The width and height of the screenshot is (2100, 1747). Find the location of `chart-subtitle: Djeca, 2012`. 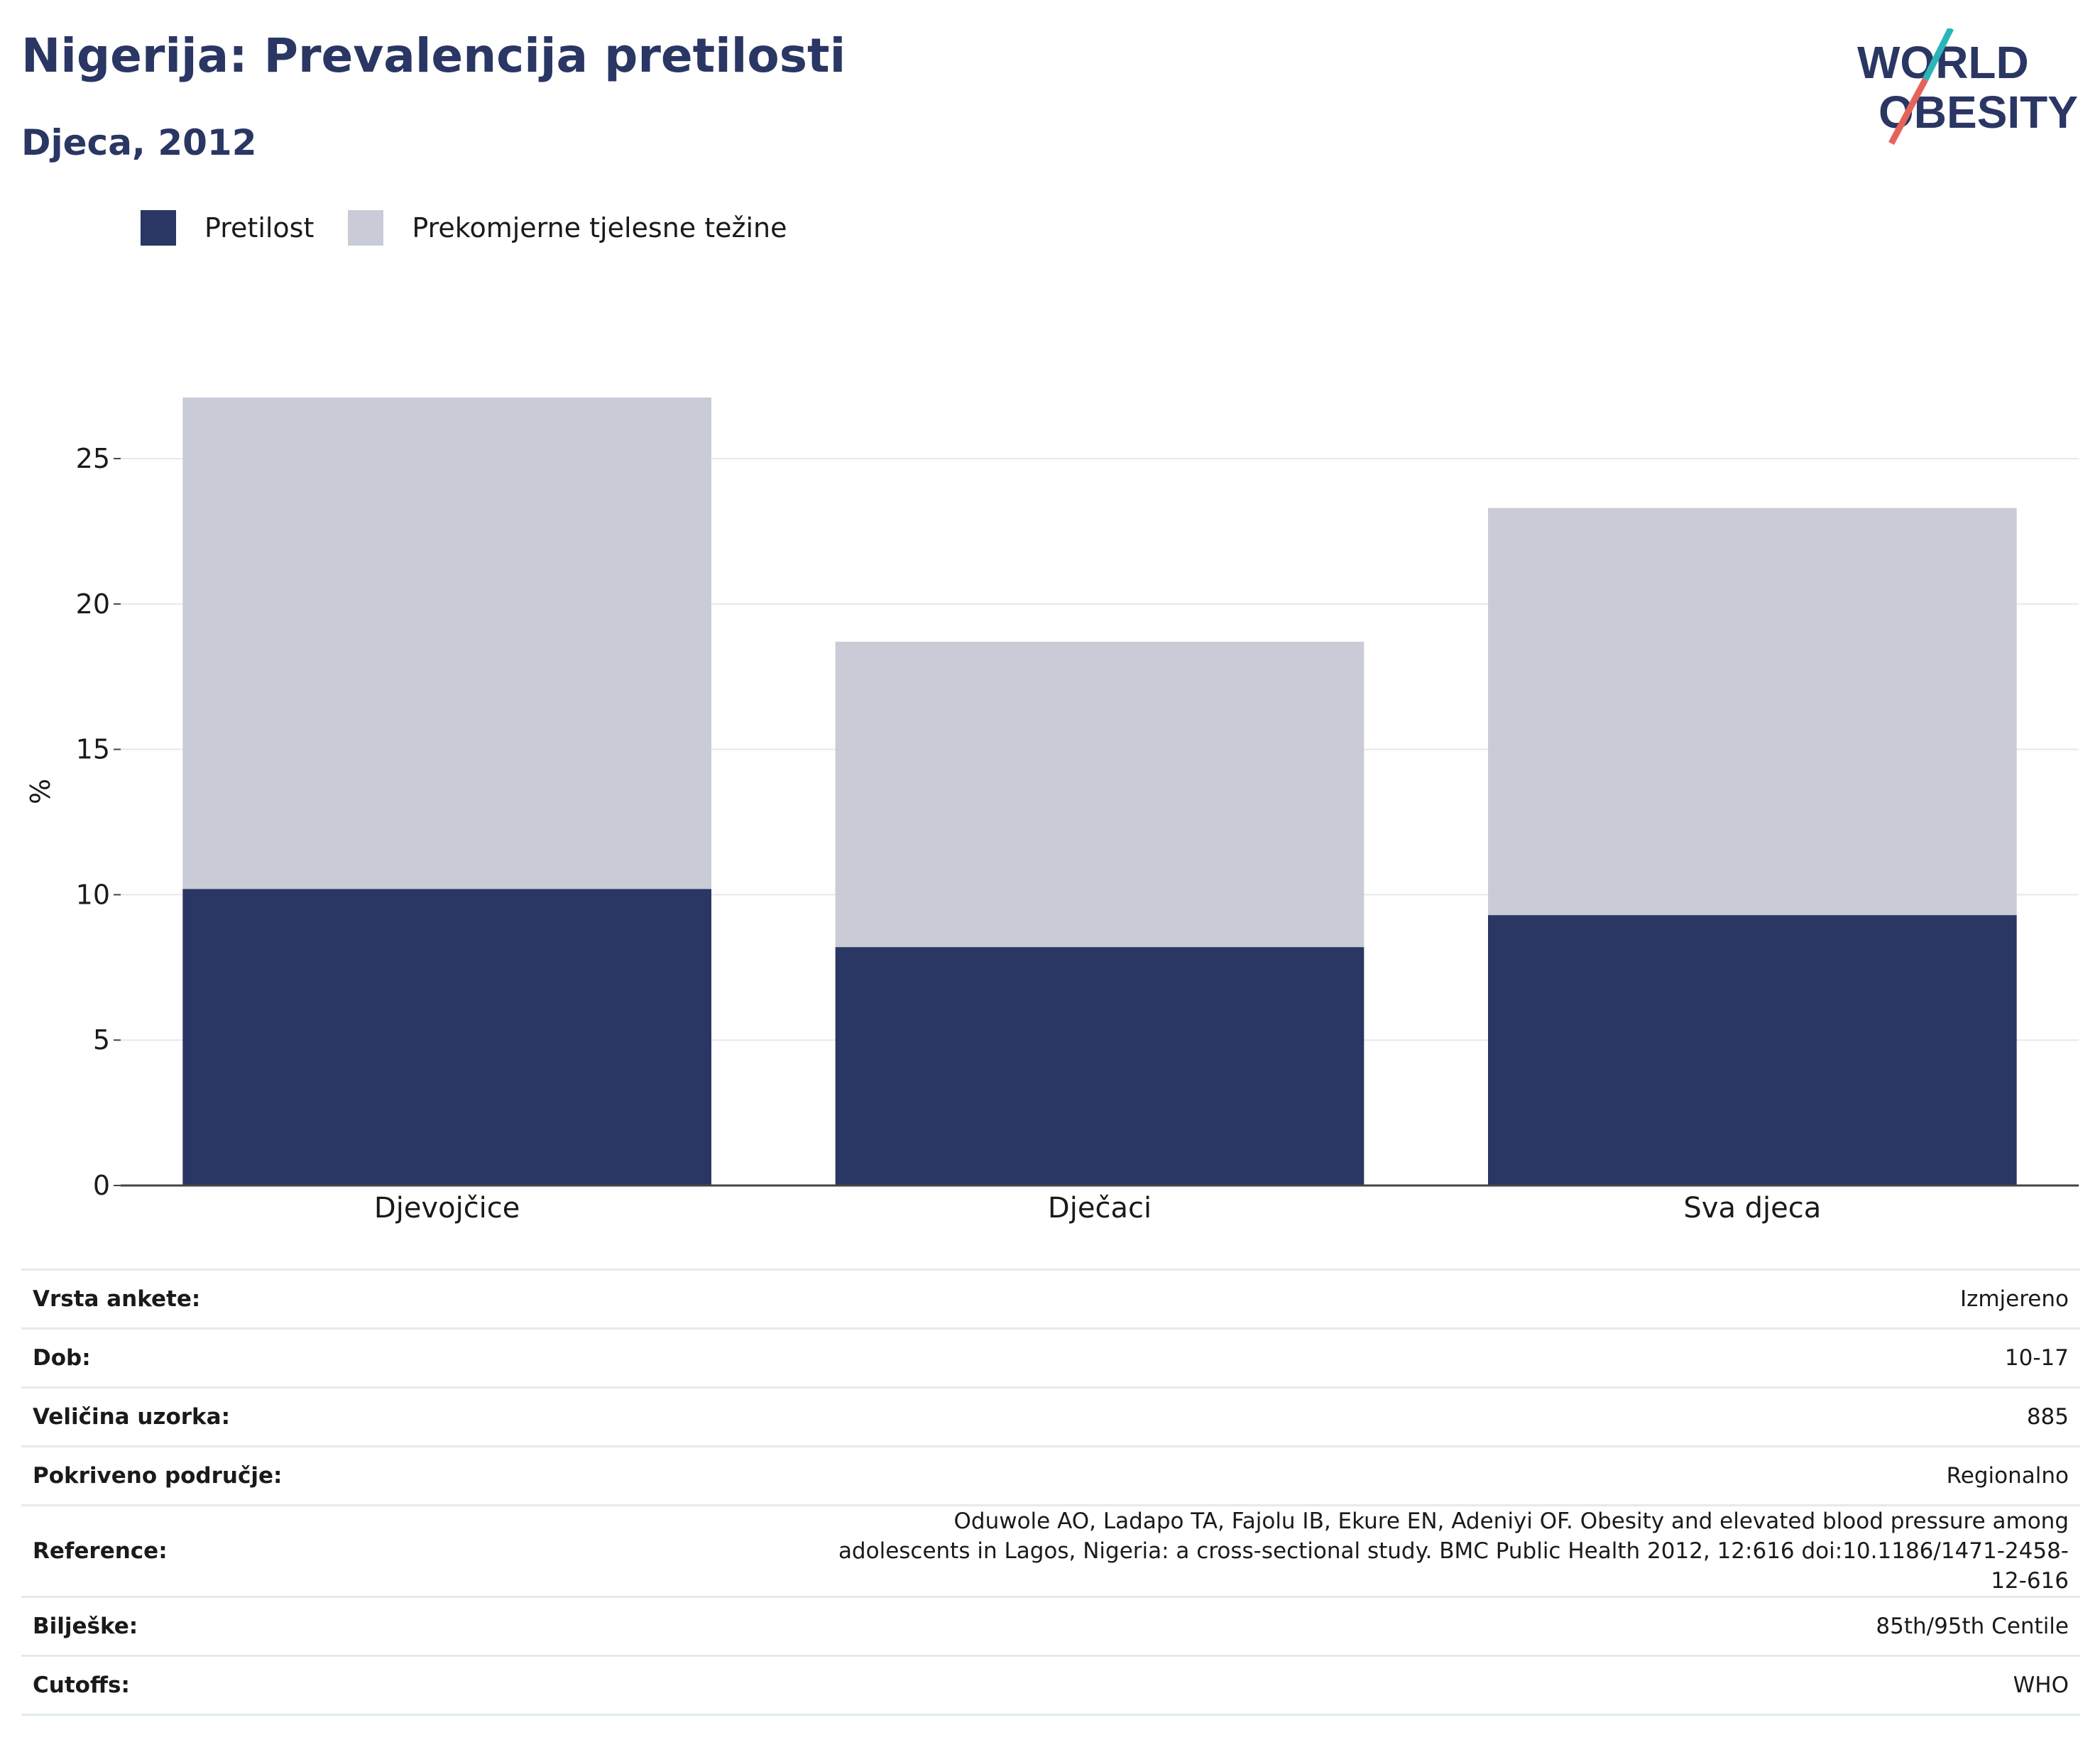

chart-subtitle: Djeca, 2012 is located at coordinates (139, 142).